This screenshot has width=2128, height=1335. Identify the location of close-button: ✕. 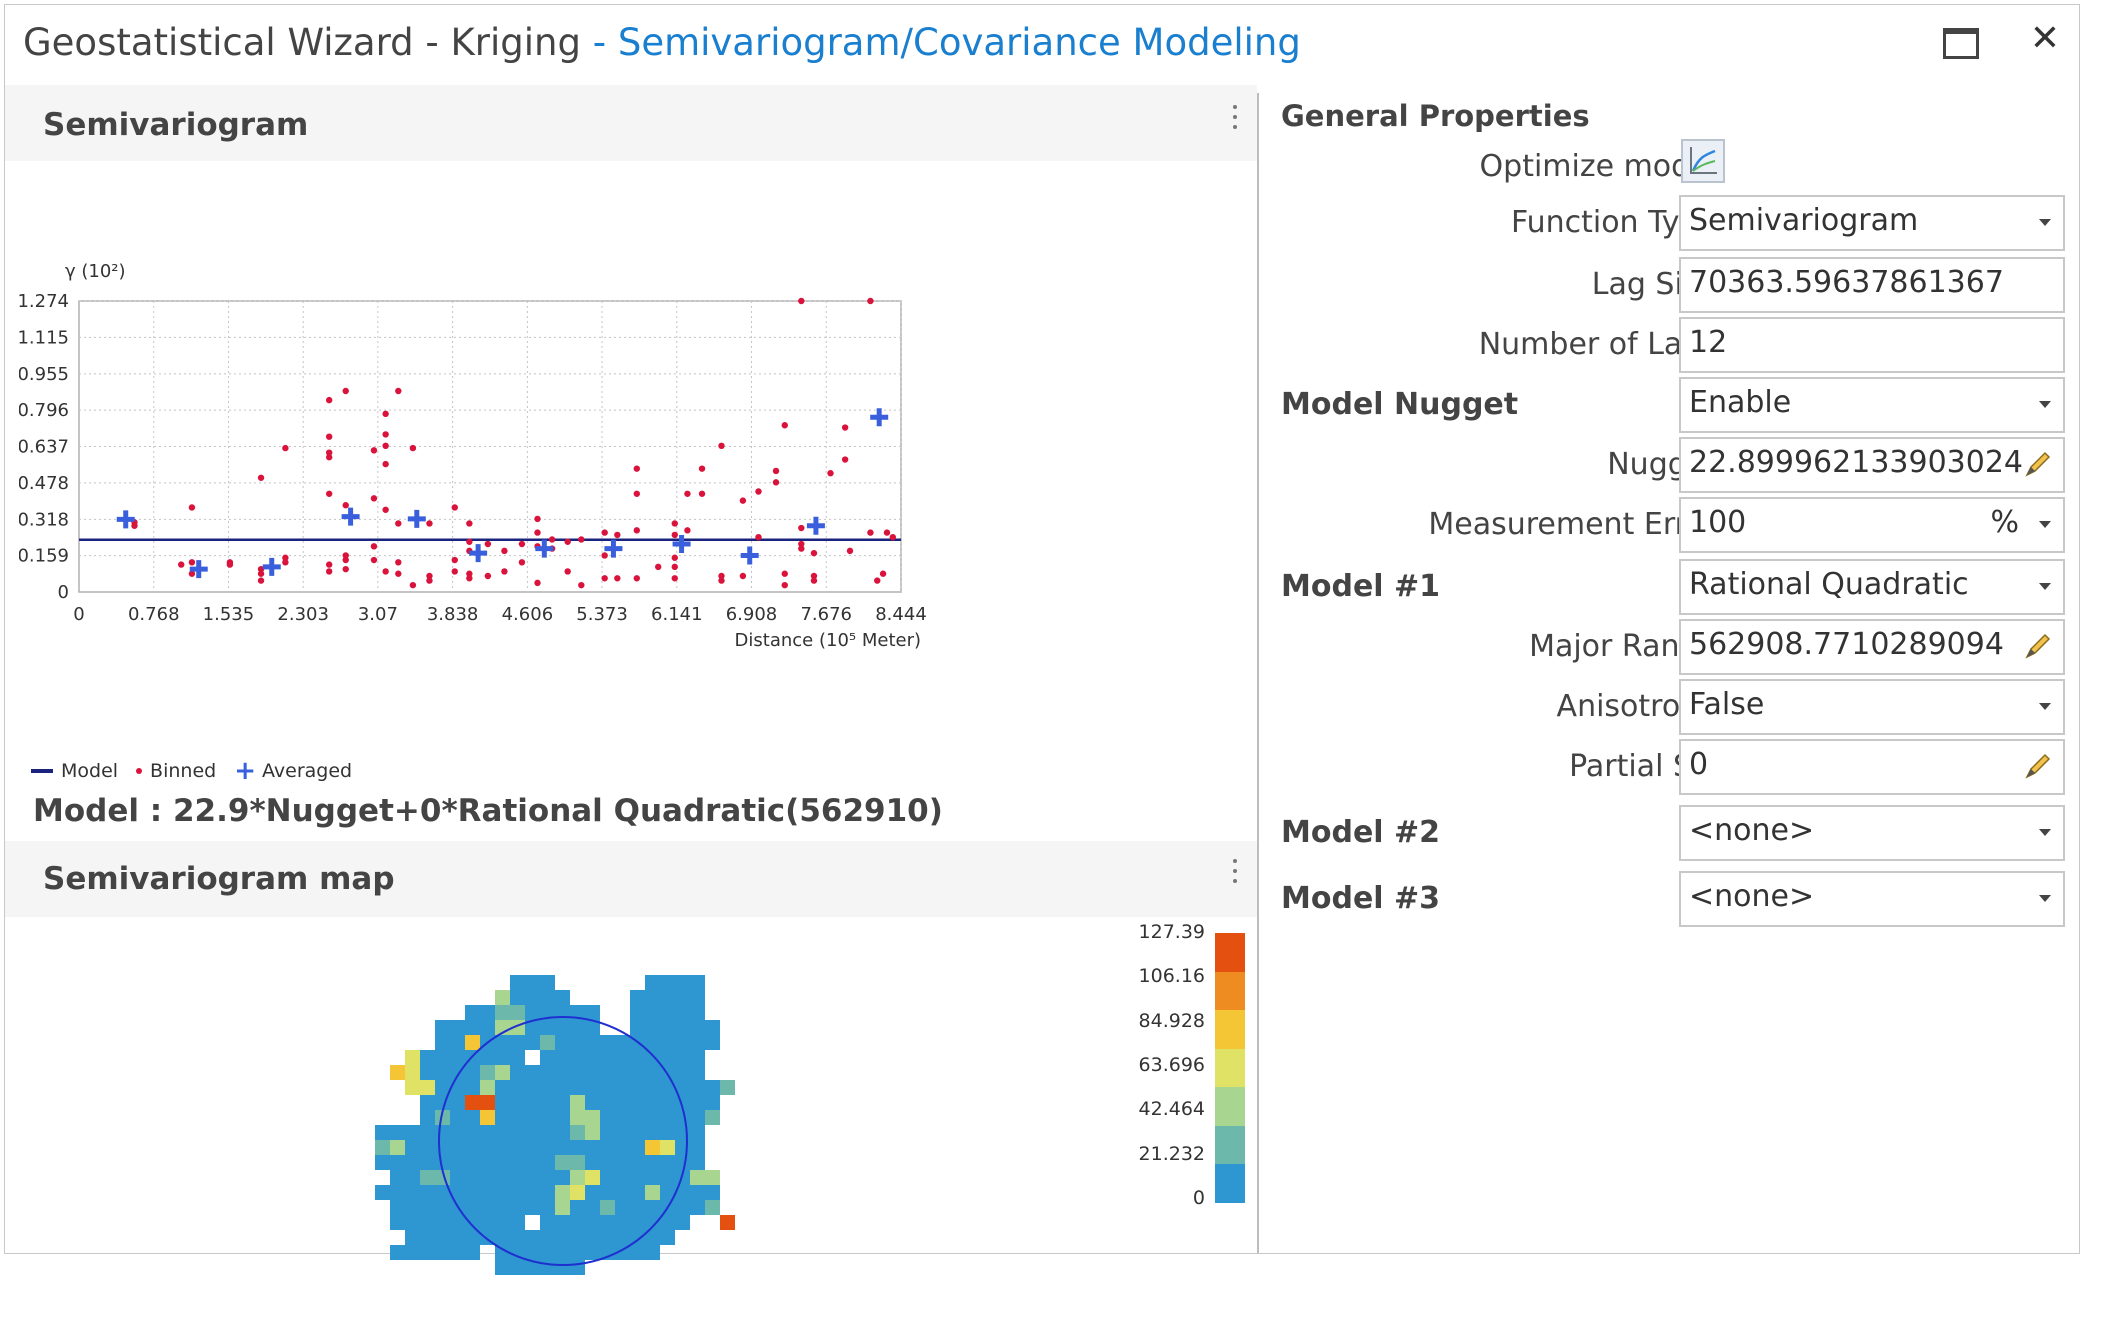
(2045, 38).